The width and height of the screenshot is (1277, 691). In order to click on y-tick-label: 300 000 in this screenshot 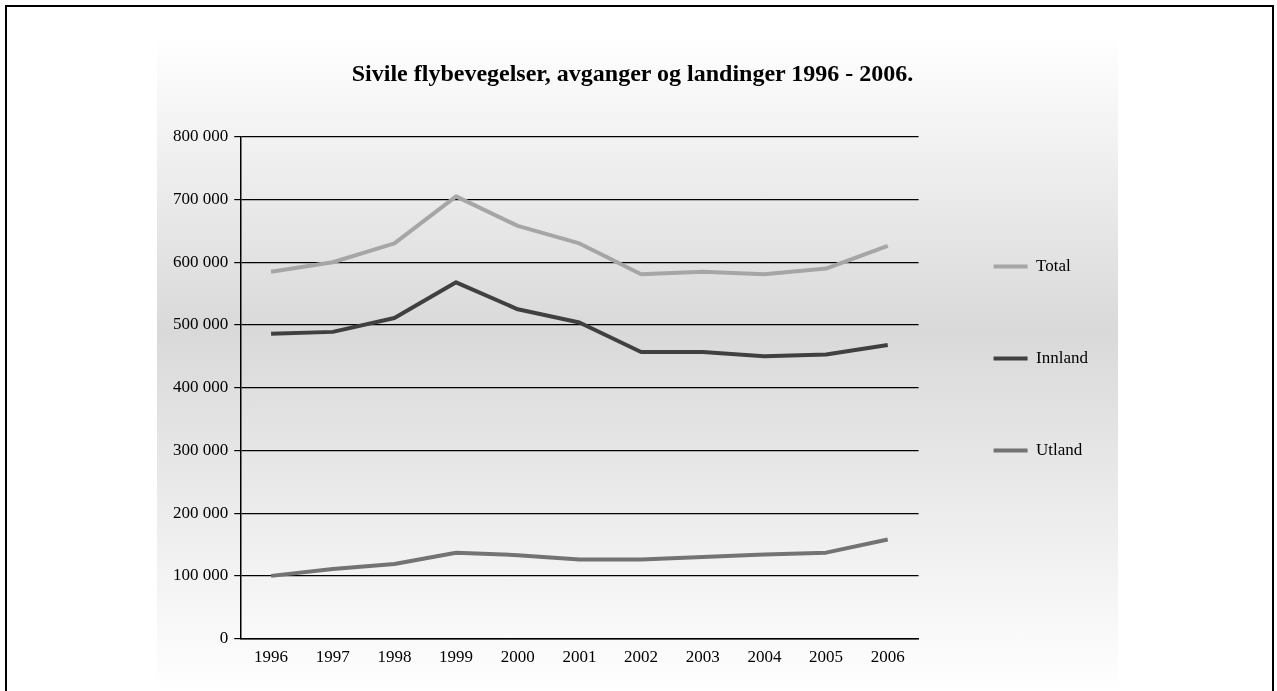, I will do `click(201, 449)`.